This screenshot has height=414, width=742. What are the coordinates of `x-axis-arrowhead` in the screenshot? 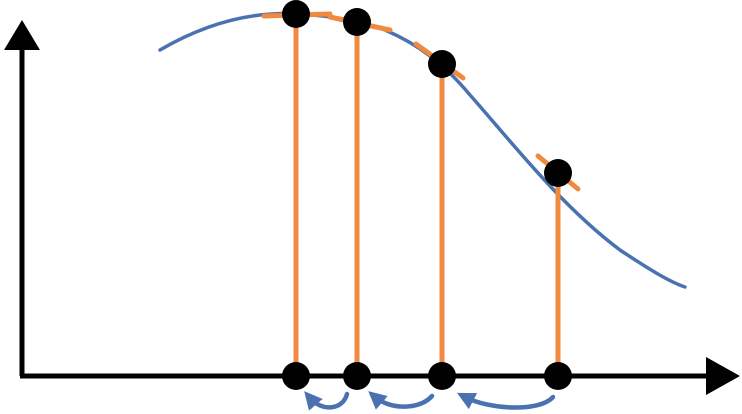 It's located at (723, 376).